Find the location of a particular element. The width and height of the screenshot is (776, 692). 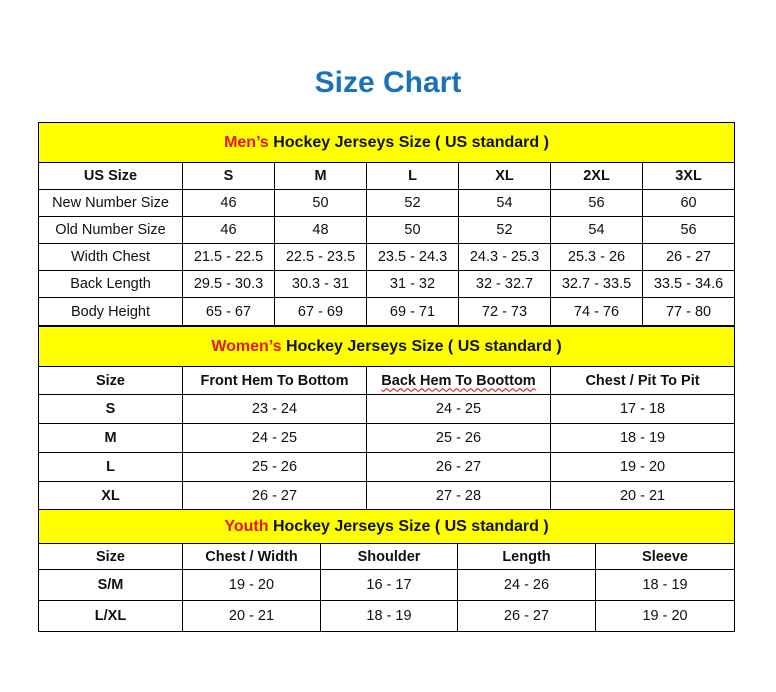

column-header: US Size is located at coordinates (110, 176).